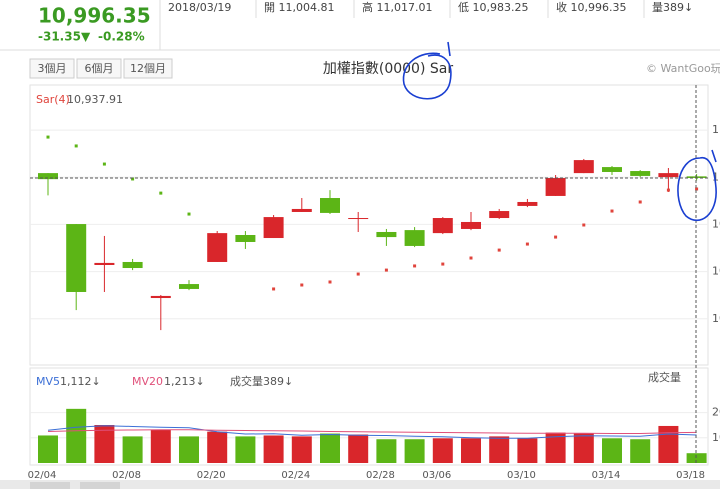  What do you see at coordinates (360, 25) in the screenshot?
I see `header-bg` at bounding box center [360, 25].